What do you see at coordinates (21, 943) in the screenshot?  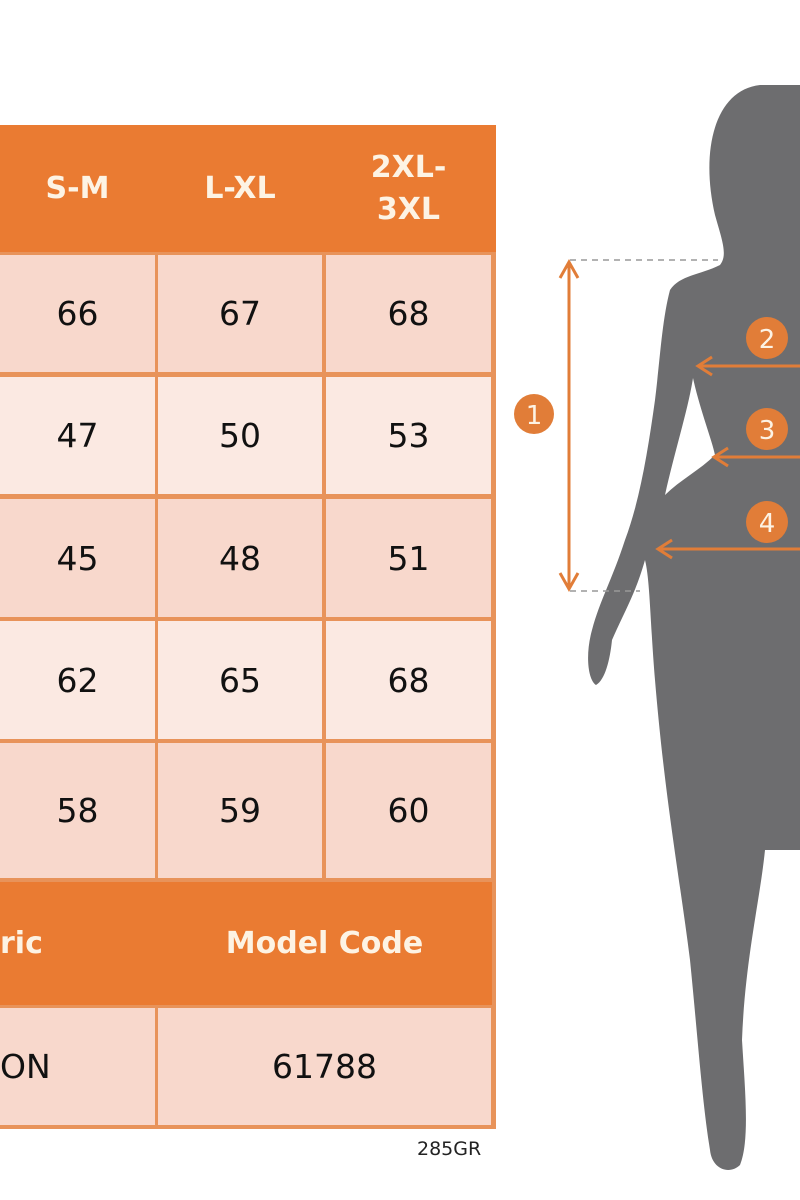 I see `info-header-fabric: ric` at bounding box center [21, 943].